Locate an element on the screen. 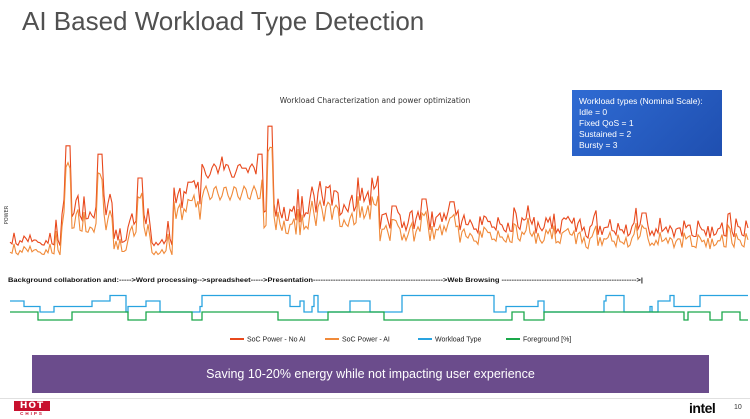 The width and height of the screenshot is (750, 419). hot-chips-logo-bottom: CHIPS is located at coordinates (32, 413).